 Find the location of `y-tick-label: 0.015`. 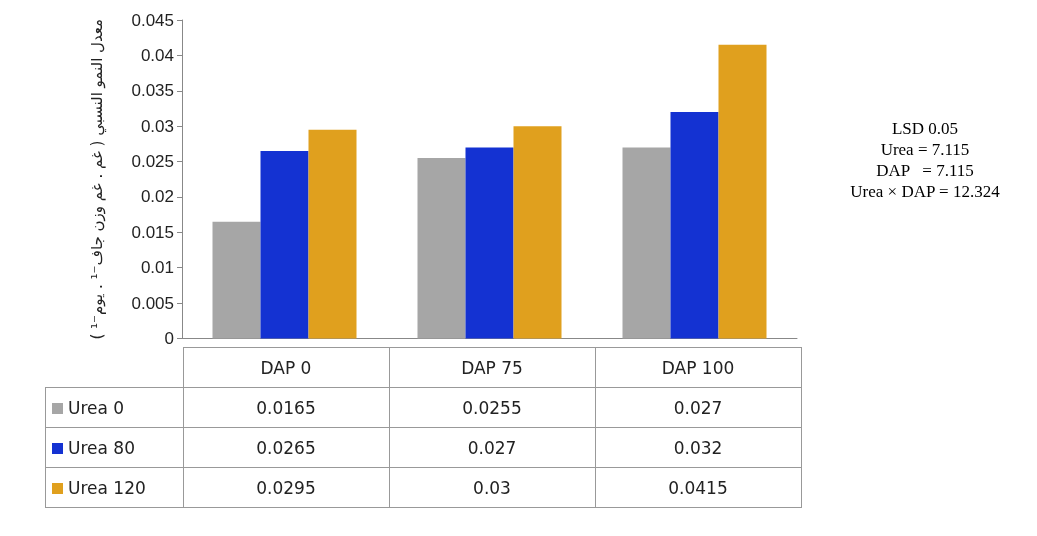

y-tick-label: 0.015 is located at coordinates (152, 232).